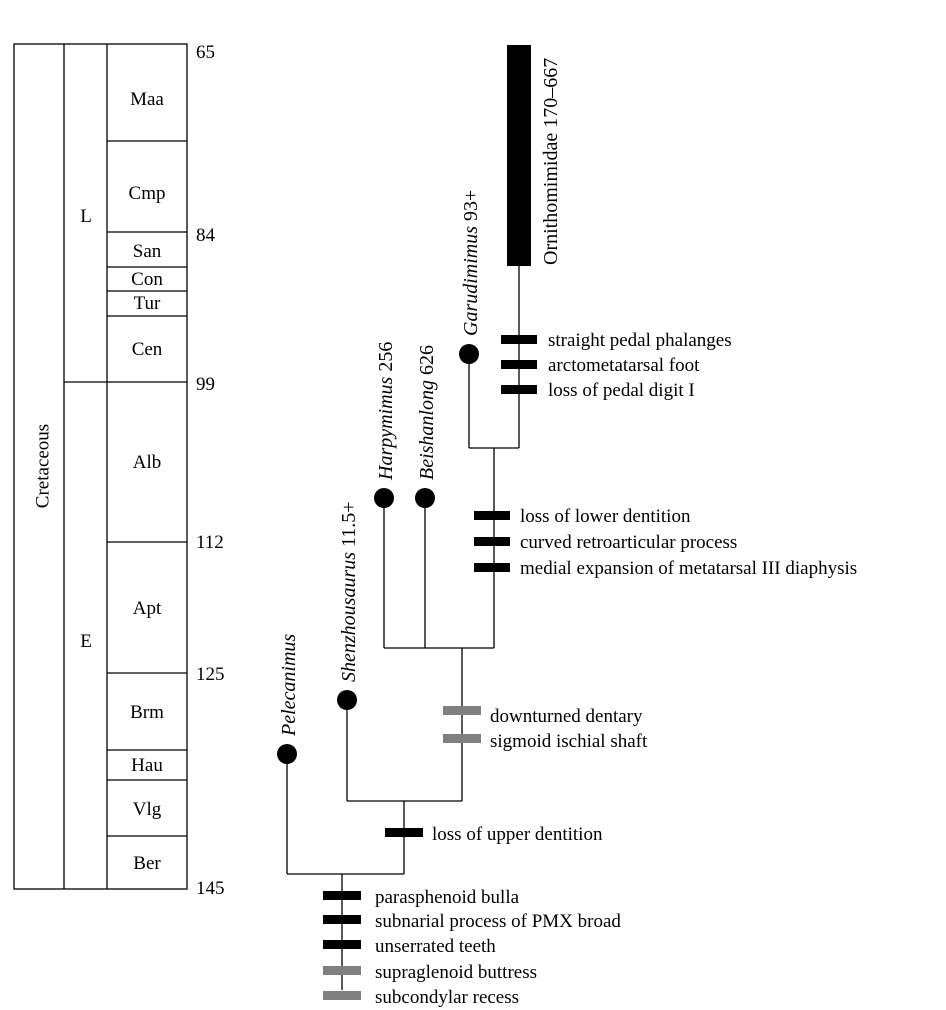 Image resolution: width=946 pixels, height=1010 pixels. What do you see at coordinates (147, 809) in the screenshot?
I see `stage-label: Vlg` at bounding box center [147, 809].